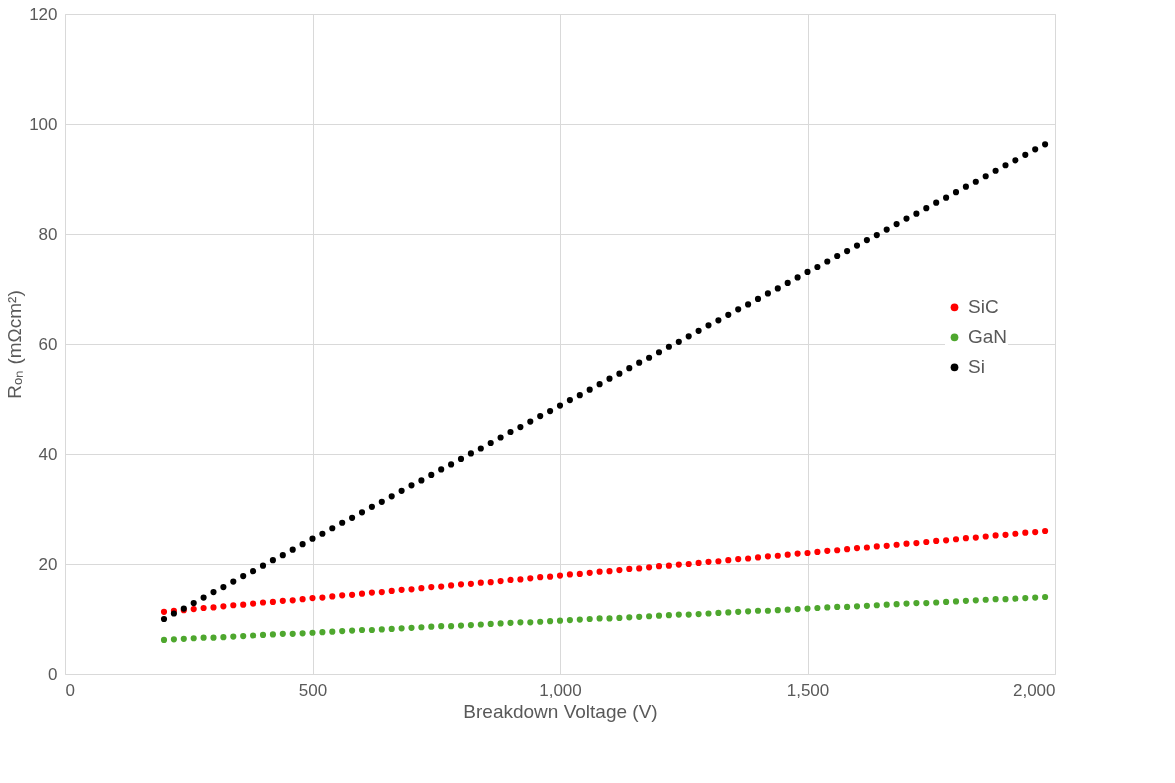  Describe the element at coordinates (48, 344) in the screenshot. I see `y-tick-label: 60` at that location.